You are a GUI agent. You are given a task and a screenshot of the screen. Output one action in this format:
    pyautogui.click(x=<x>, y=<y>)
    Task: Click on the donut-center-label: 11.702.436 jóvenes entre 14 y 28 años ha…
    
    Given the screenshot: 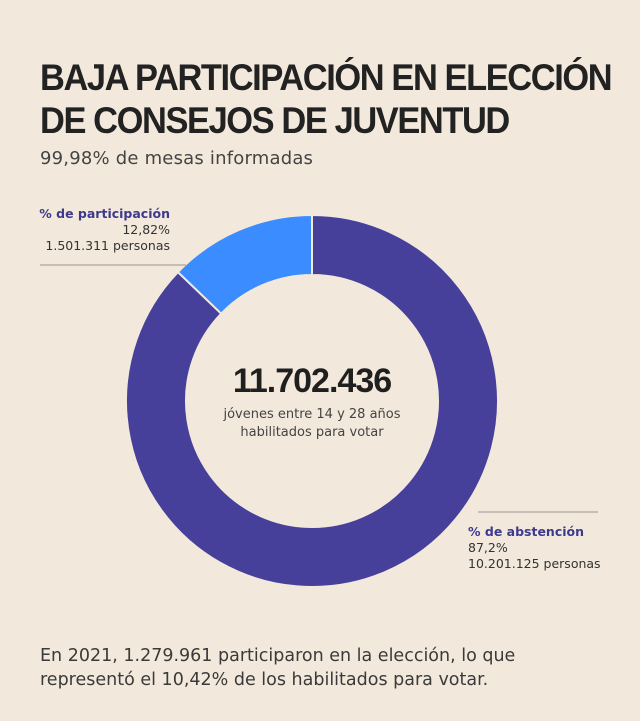 What is the action you would take?
    pyautogui.click(x=312, y=402)
    